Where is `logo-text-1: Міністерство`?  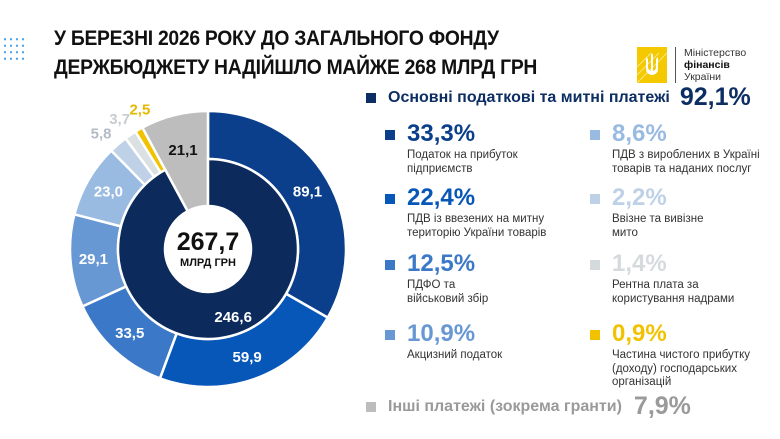
logo-text-1: Міністерство is located at coordinates (715, 53).